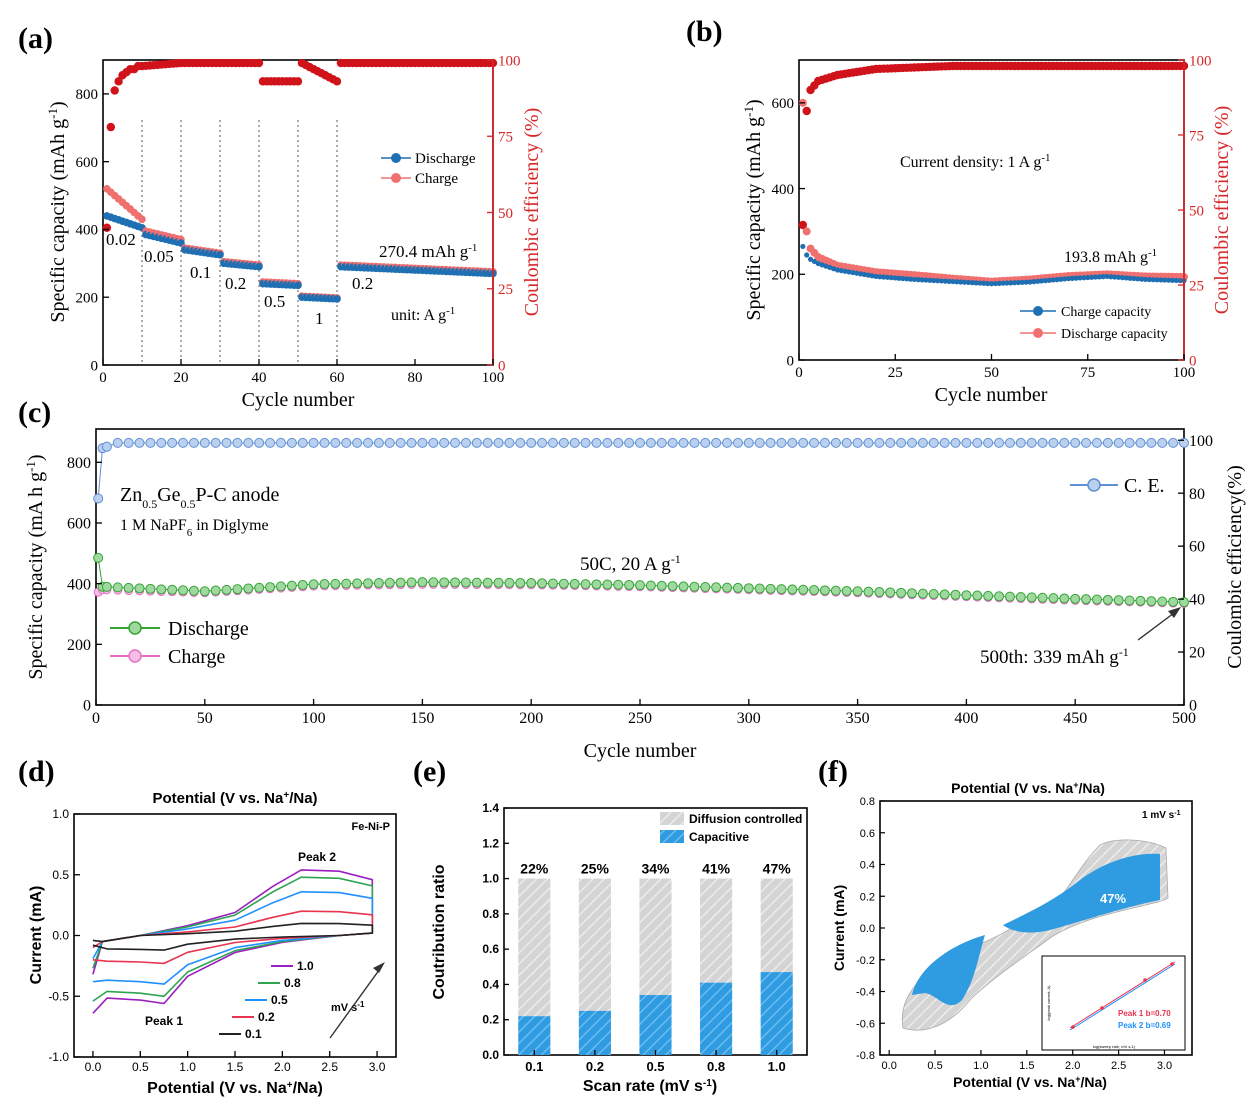 This screenshot has height=1098, width=1250. Describe the element at coordinates (633, 937) in the screenshot. I see `panel-e-axes: 0.1 0.2 0.5 0.8 1.0 0.0 0.2 0.4 0.6 0.8 1.0 1.2 1.4` at that location.